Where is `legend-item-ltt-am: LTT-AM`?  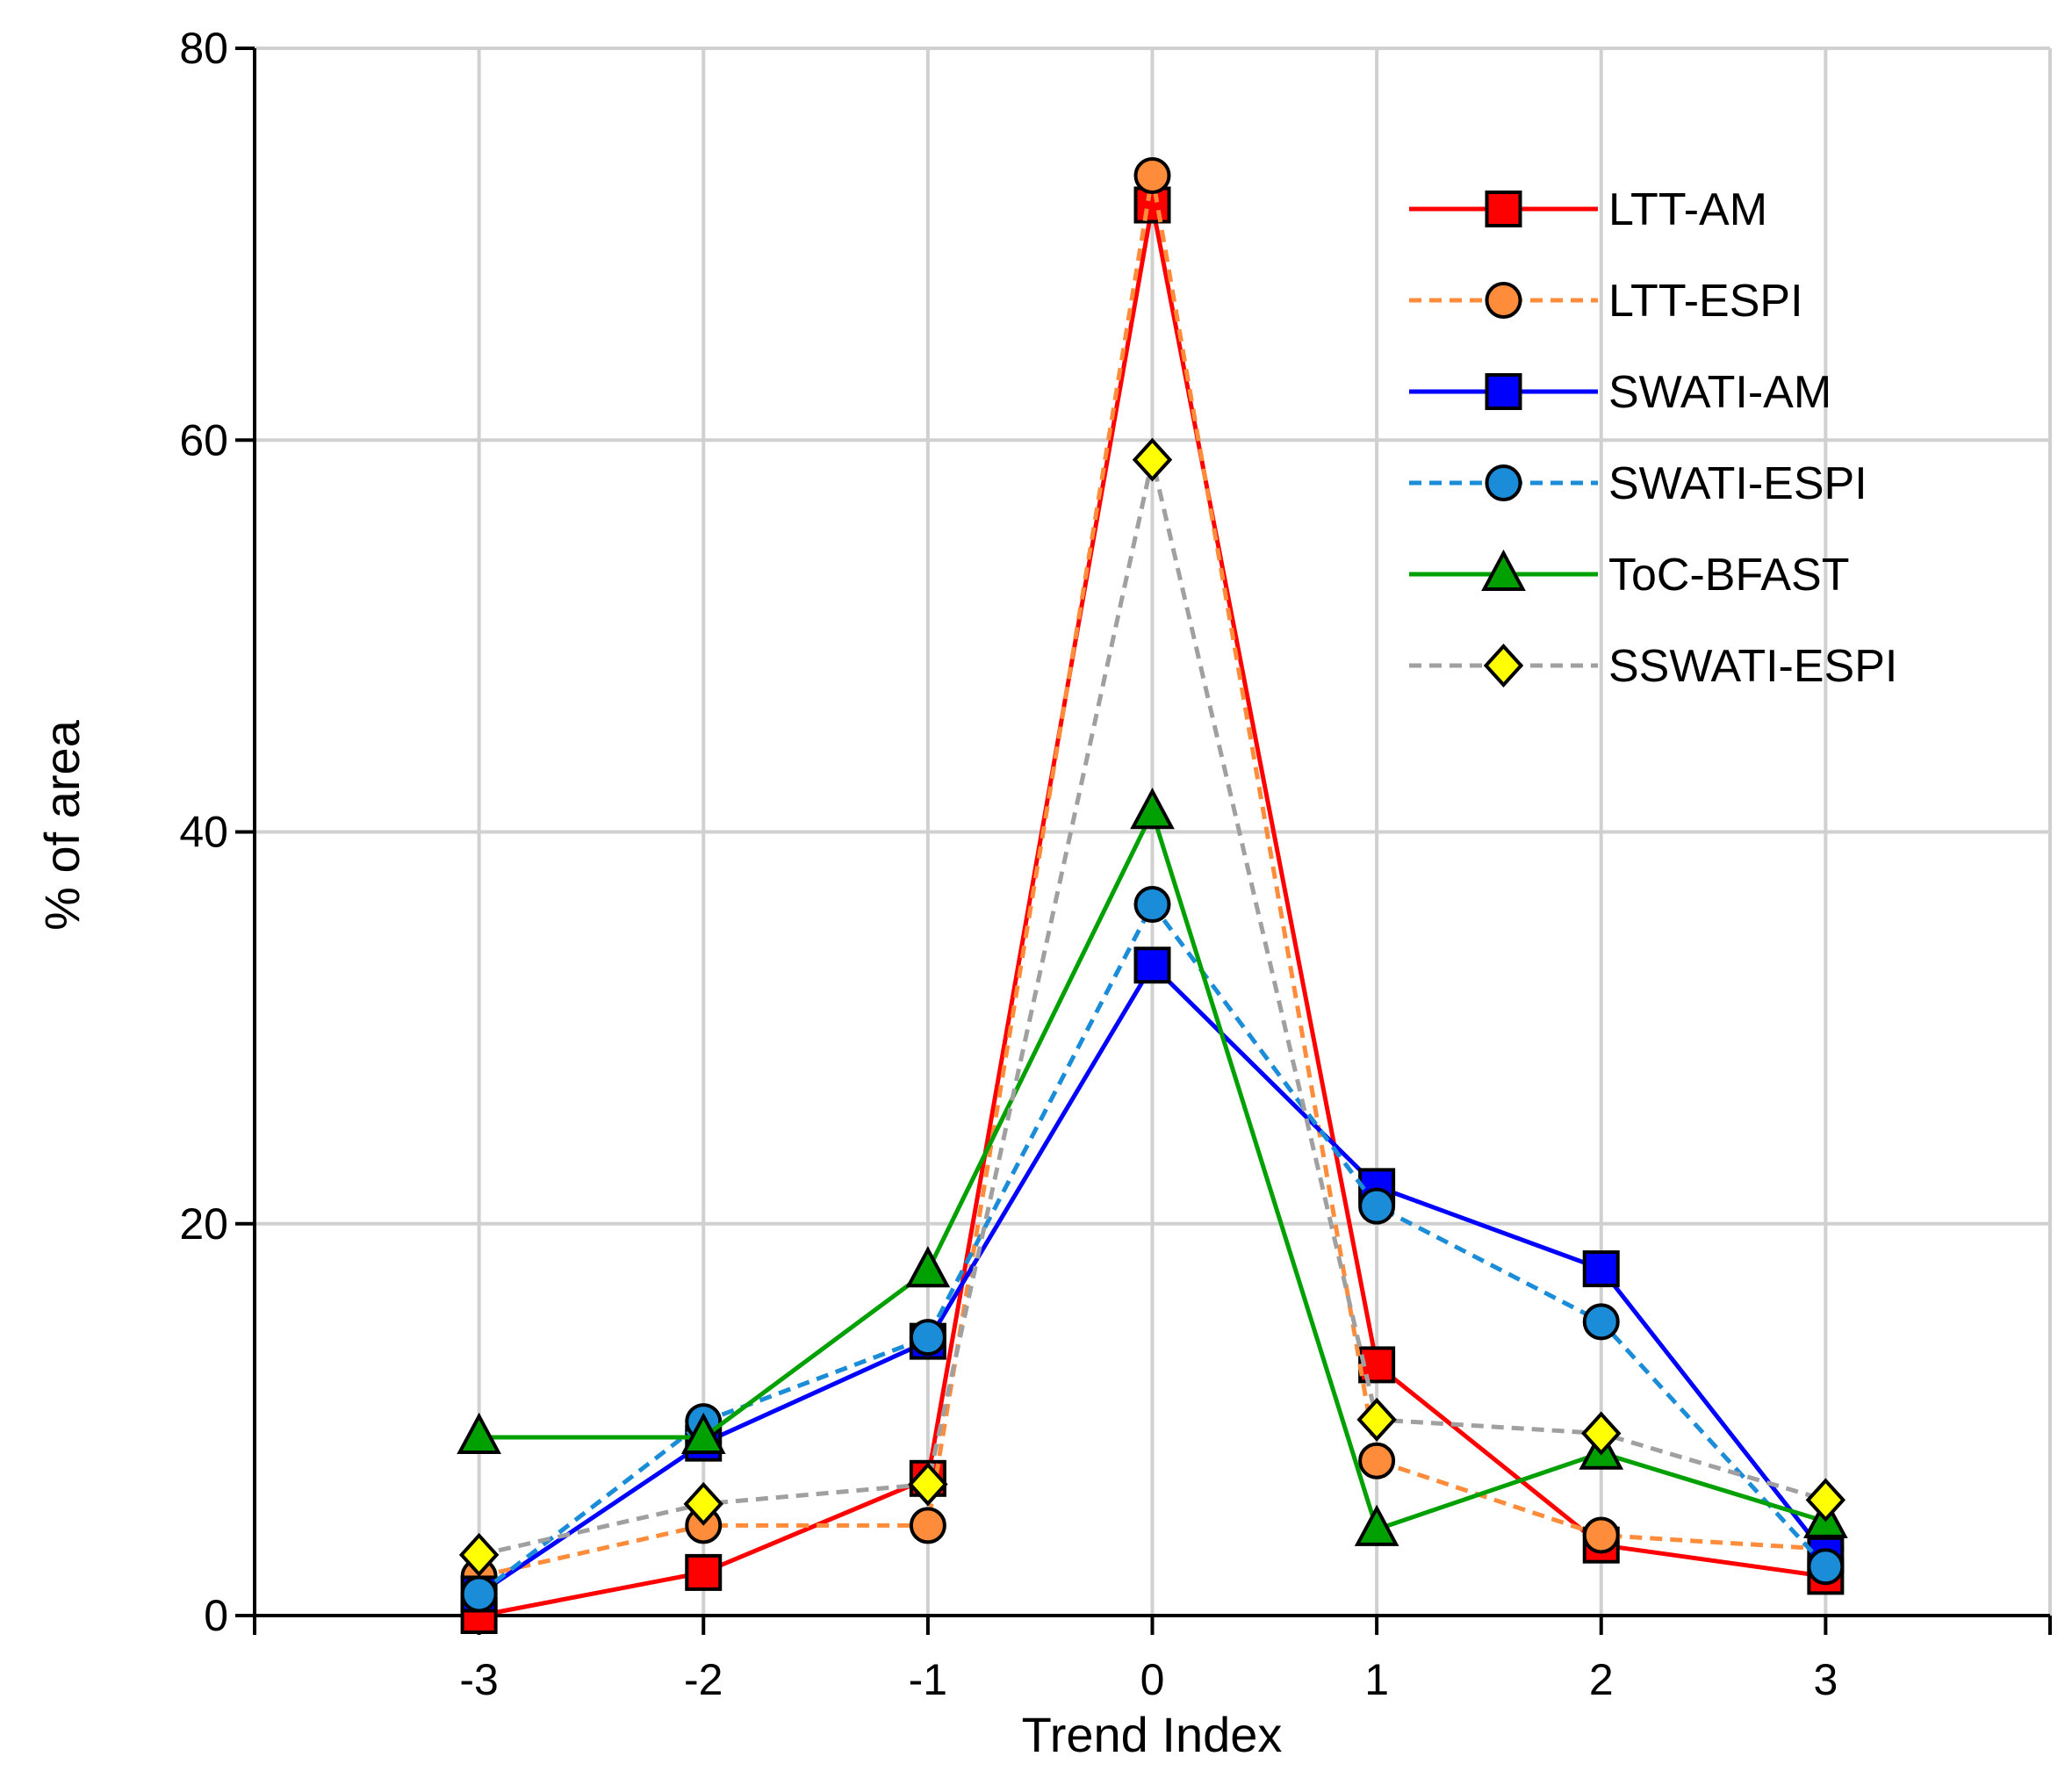 legend-item-ltt-am: LTT-AM is located at coordinates (1588, 209).